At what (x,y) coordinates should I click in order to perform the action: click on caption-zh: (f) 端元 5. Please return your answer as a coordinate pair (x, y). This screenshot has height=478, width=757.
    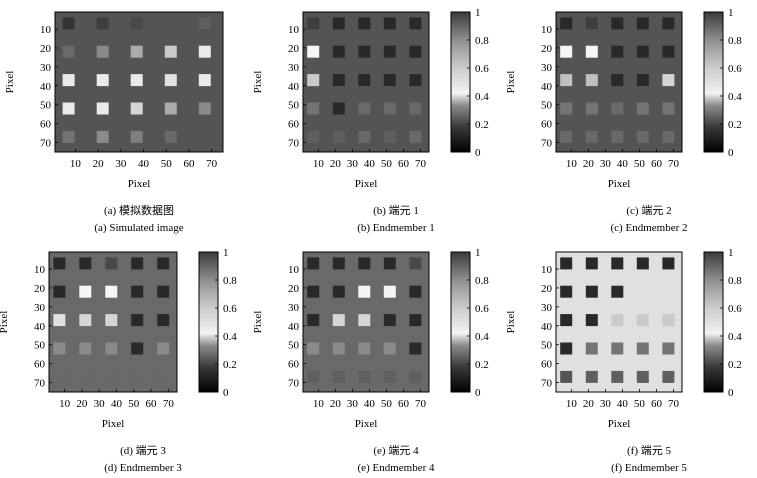
    Looking at the image, I should click on (649, 450).